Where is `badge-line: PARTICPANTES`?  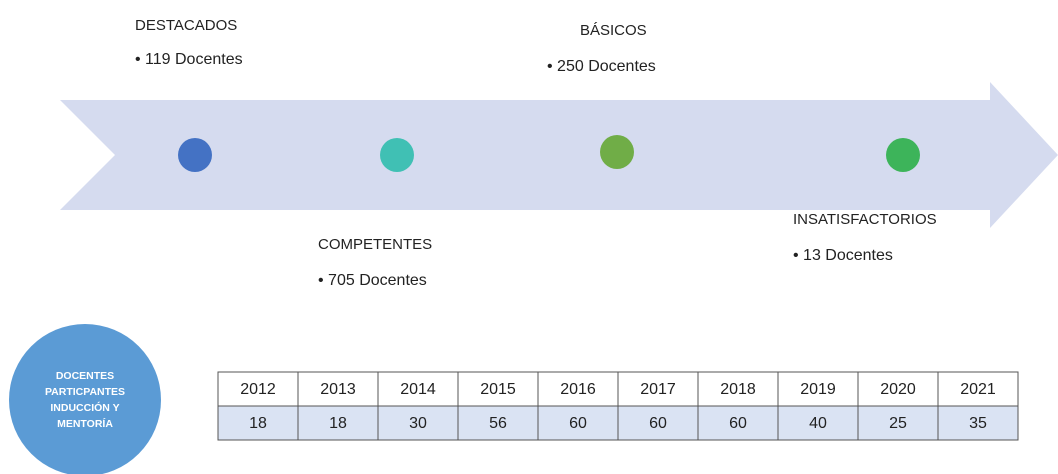 badge-line: PARTICPANTES is located at coordinates (85, 392).